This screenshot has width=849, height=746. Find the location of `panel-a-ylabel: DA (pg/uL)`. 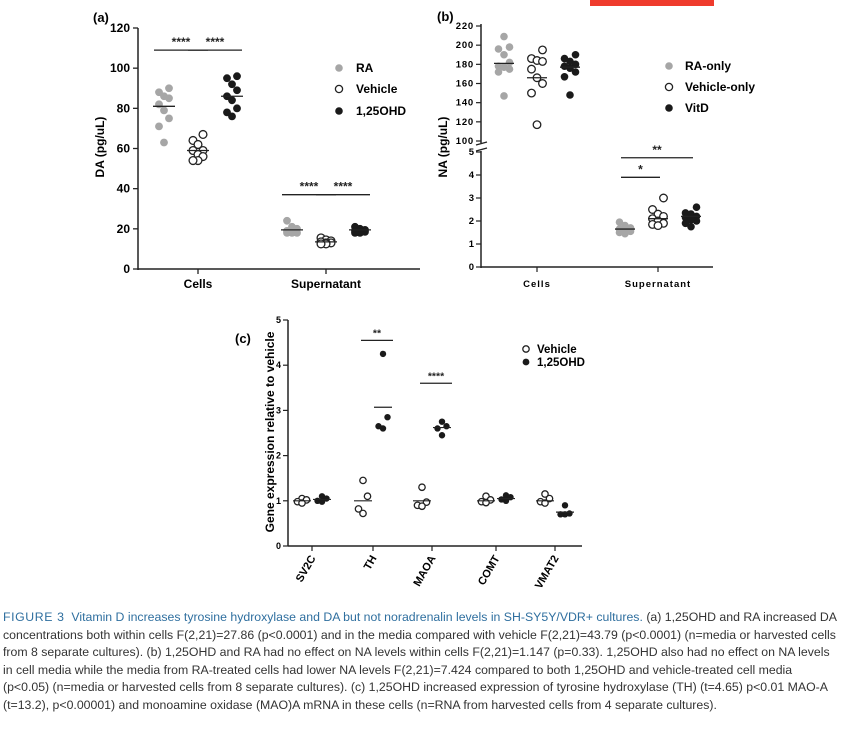

panel-a-ylabel: DA (pg/uL) is located at coordinates (100, 147).